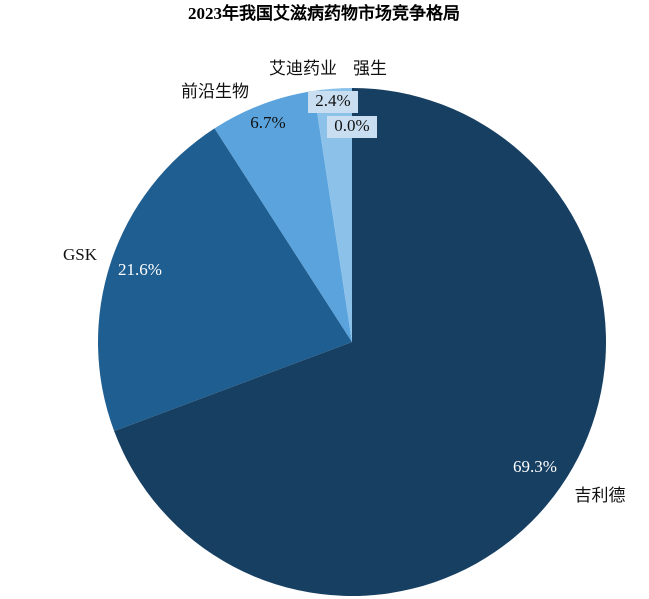 The height and width of the screenshot is (599, 649). Describe the element at coordinates (267, 122) in the screenshot. I see `value-label: 6.7%` at that location.